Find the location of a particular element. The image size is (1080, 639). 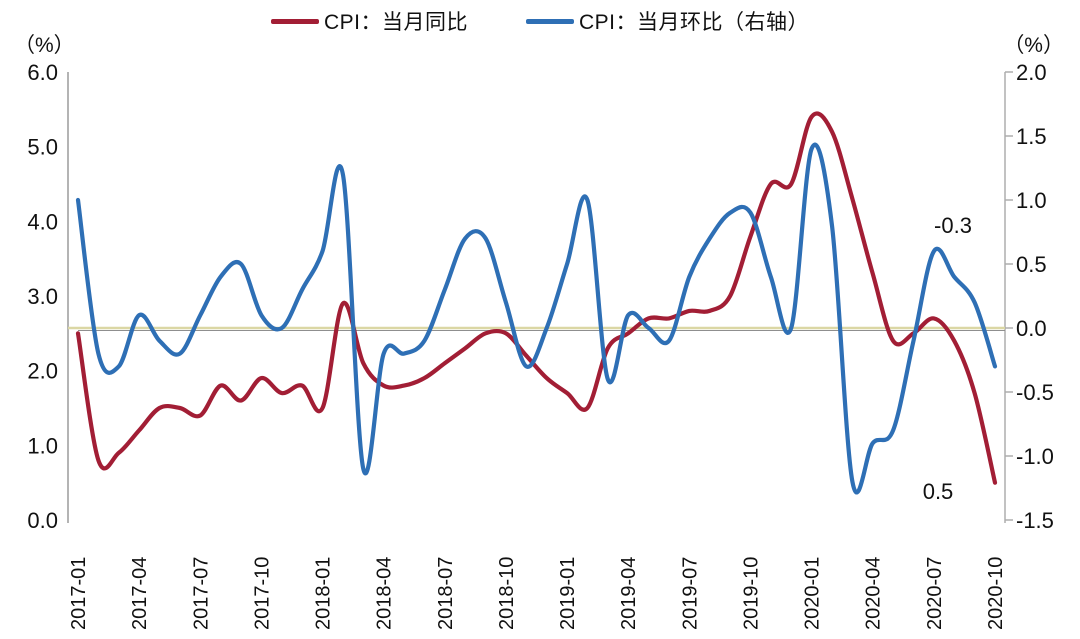

left-axis-tick-label: 2.0 is located at coordinates (42, 371).